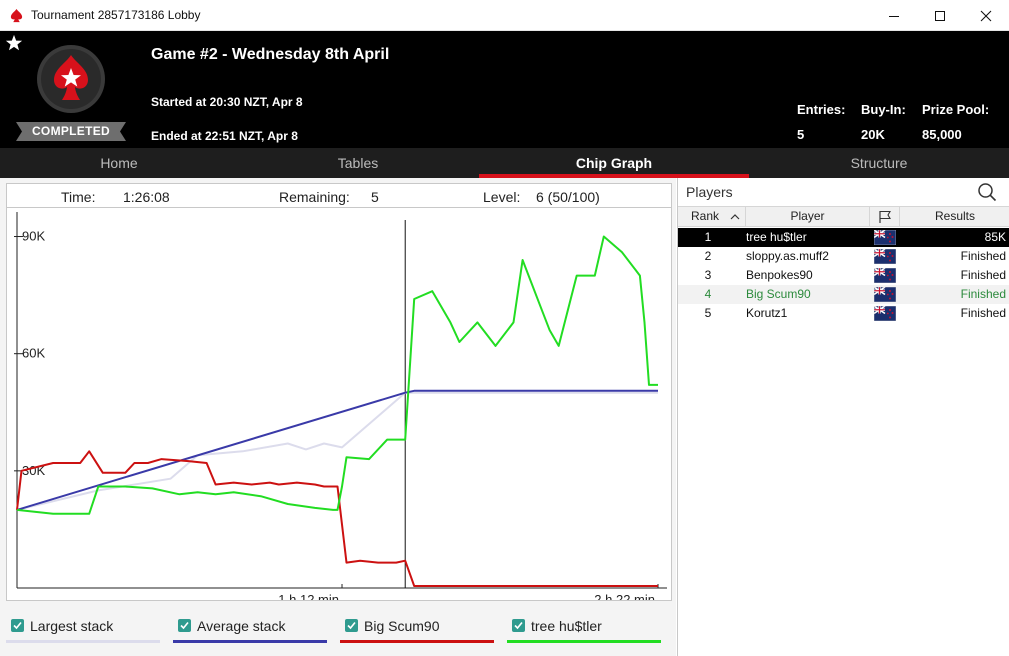 This screenshot has width=1009, height=656. I want to click on minimize-icon, so click(894, 16).